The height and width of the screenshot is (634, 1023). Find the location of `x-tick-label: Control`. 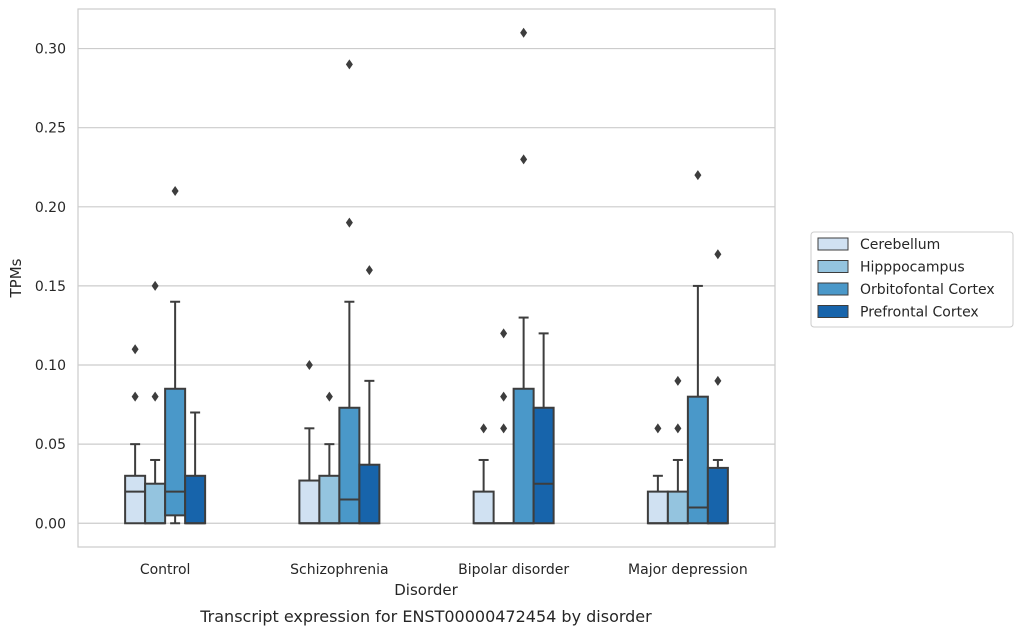

x-tick-label: Control is located at coordinates (165, 570).